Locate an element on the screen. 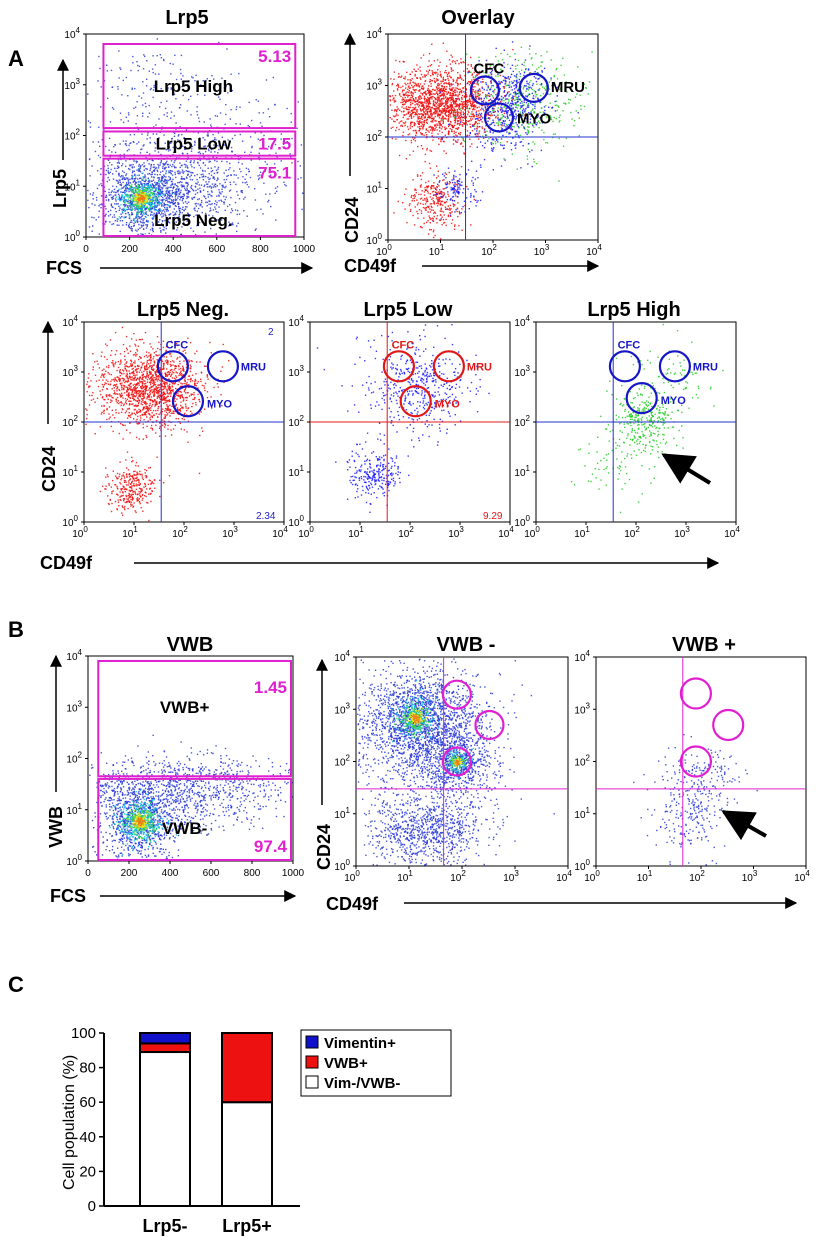  panel-label-a: A is located at coordinates (16, 58).